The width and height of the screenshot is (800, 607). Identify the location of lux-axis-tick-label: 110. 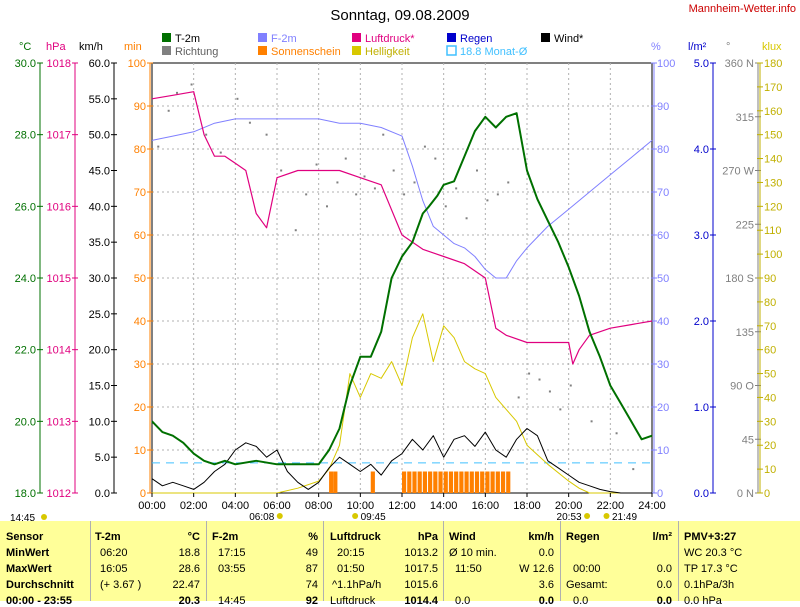
(773, 231).